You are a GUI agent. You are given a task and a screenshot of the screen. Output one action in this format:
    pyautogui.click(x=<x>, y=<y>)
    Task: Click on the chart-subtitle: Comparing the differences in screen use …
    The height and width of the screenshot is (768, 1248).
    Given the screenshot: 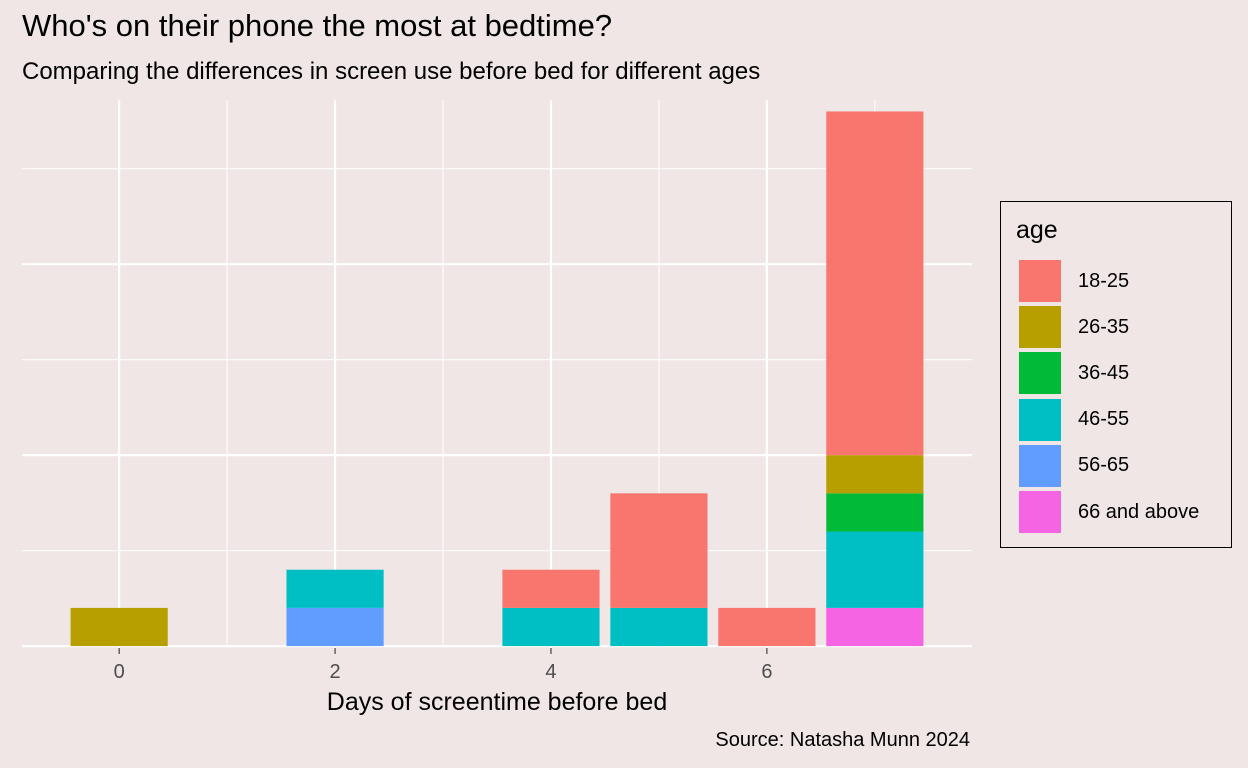 What is the action you would take?
    pyautogui.click(x=391, y=71)
    